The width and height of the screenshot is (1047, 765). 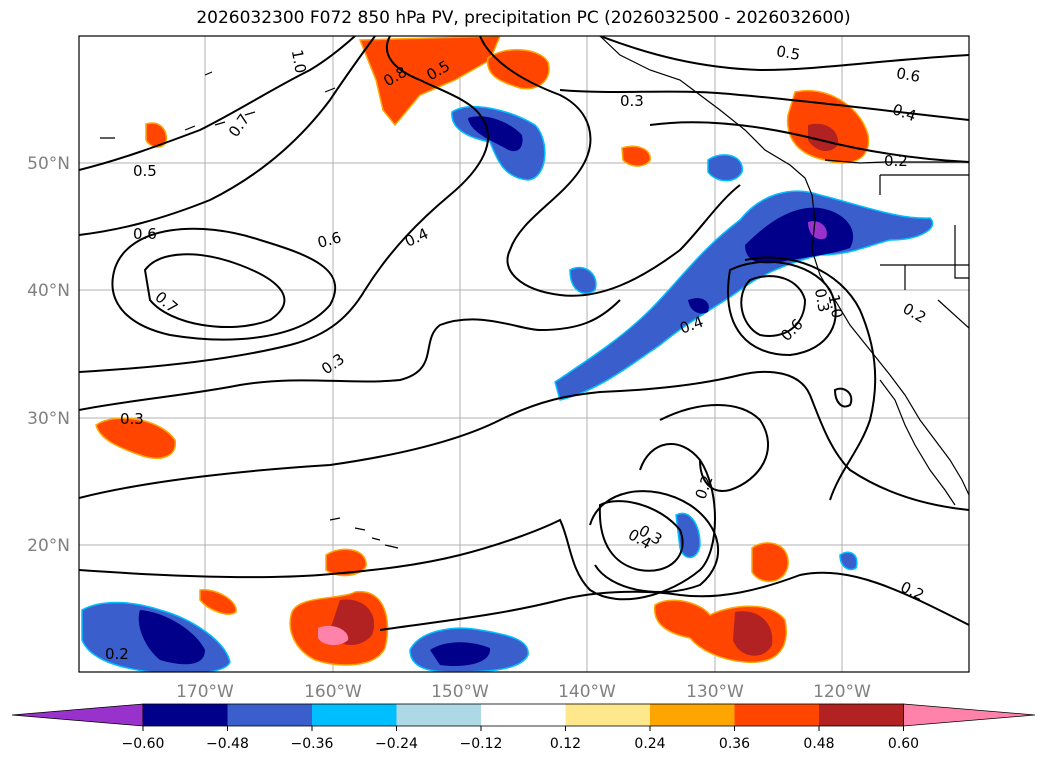 I want to click on precip-core-south-east, so click(x=753, y=633).